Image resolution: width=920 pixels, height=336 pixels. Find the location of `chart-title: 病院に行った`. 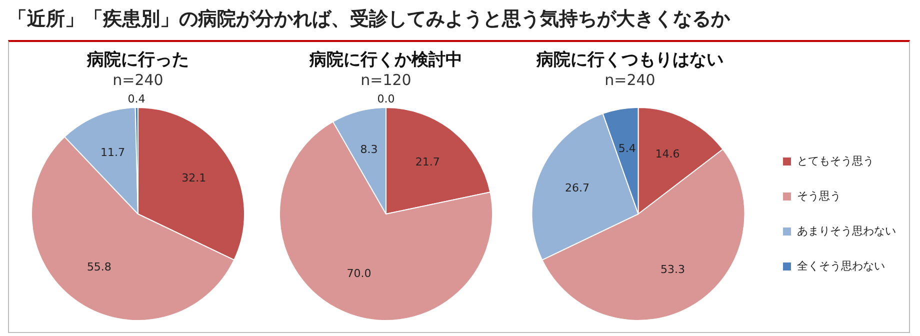

chart-title: 病院に行った is located at coordinates (138, 60).